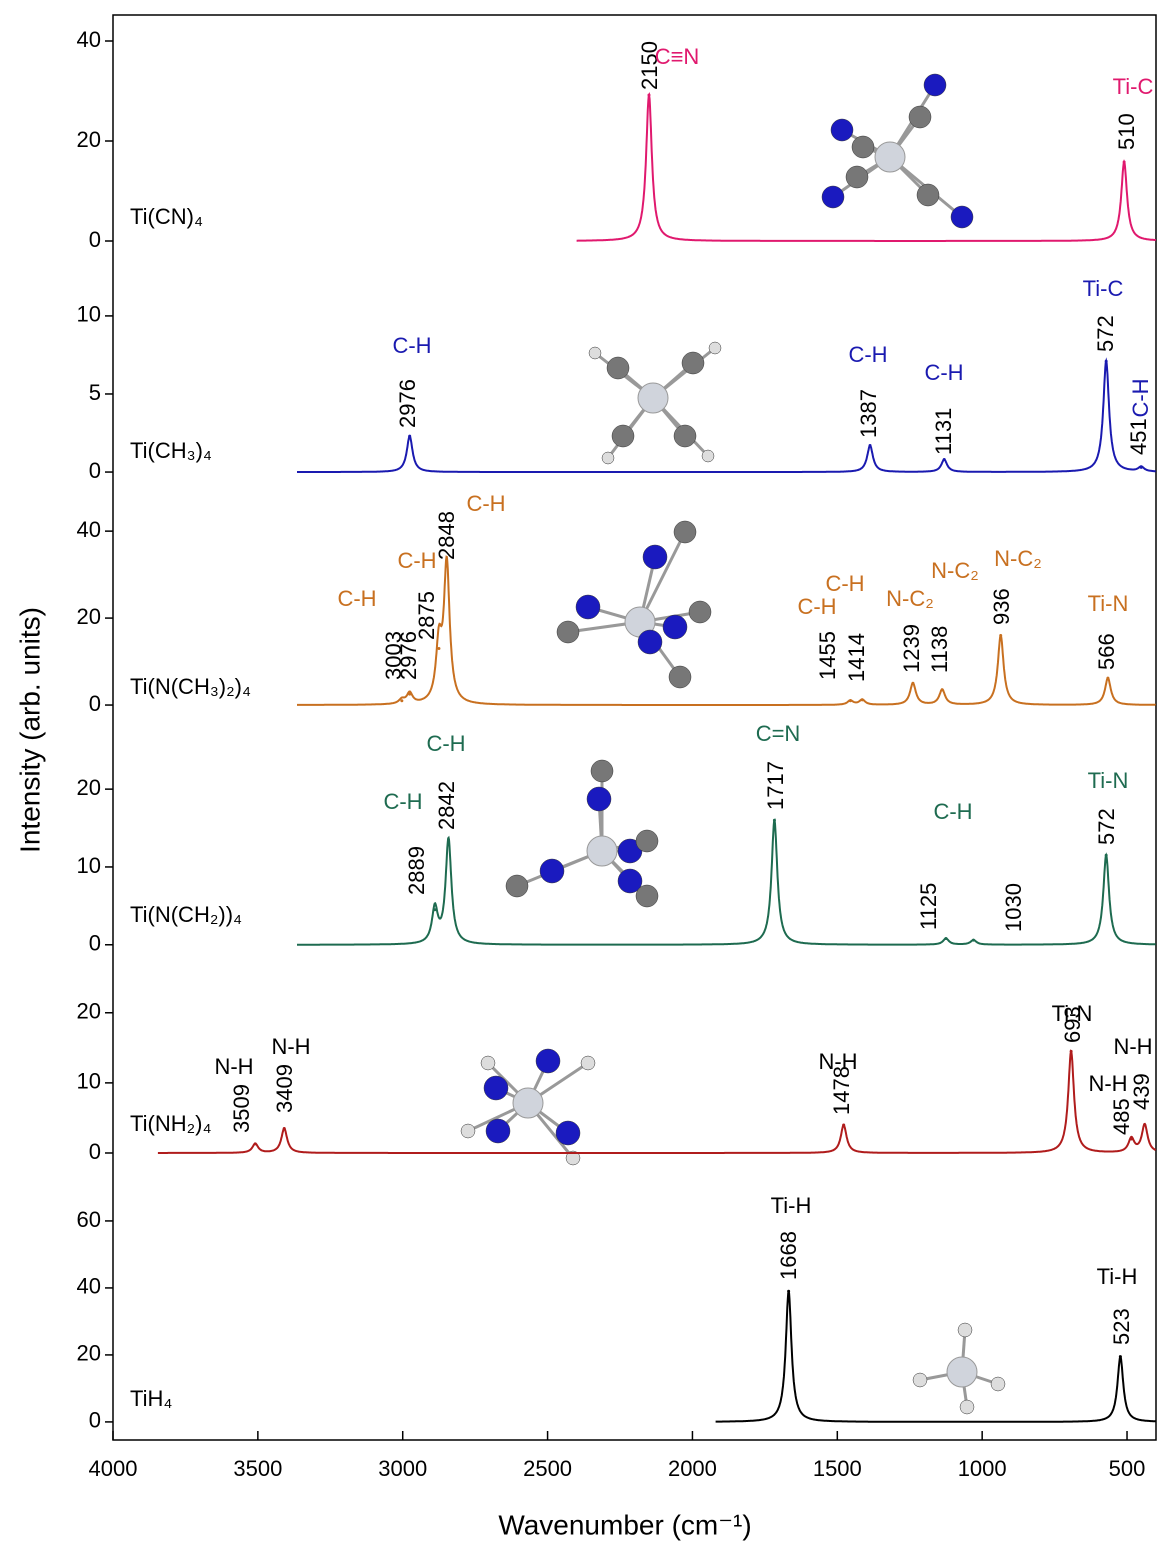 This screenshot has height=1549, width=1158. Describe the element at coordinates (257, 1468) in the screenshot. I see `x-tick-label: 3500` at that location.